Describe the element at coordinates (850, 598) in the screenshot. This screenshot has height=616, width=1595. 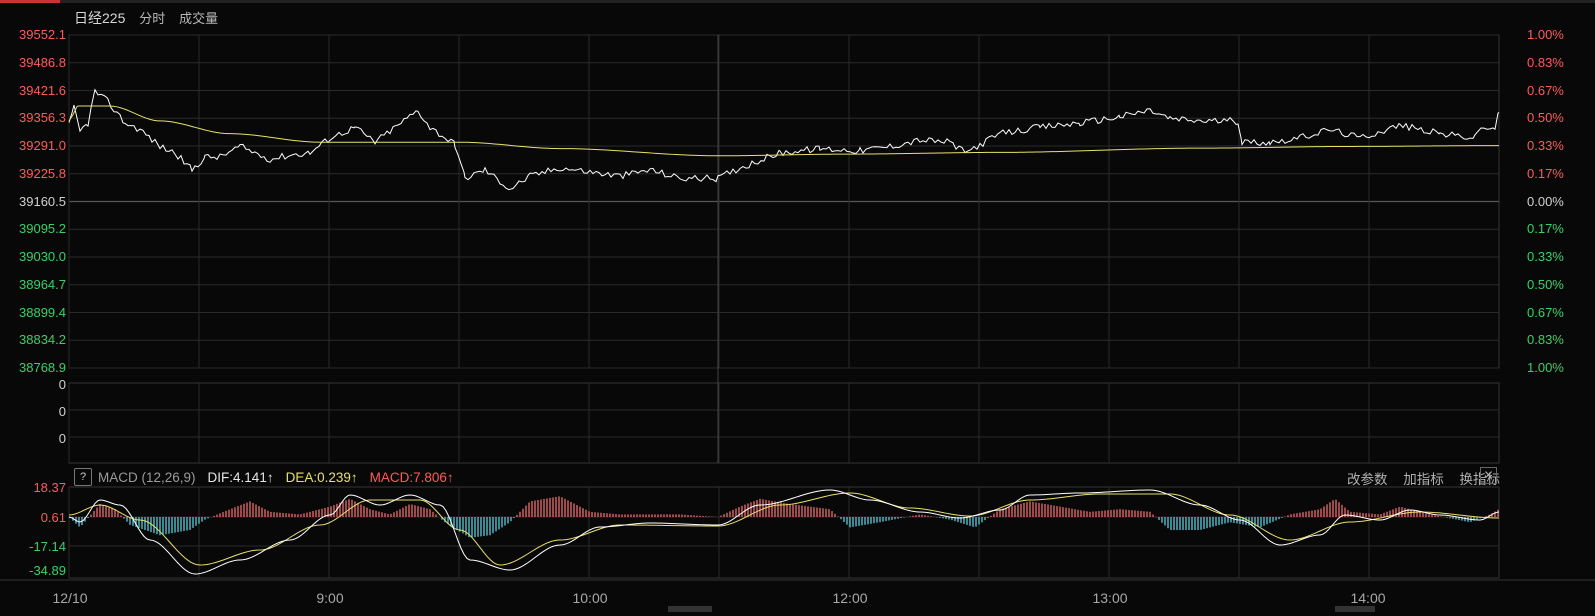
I see `time-label: 12:00` at that location.